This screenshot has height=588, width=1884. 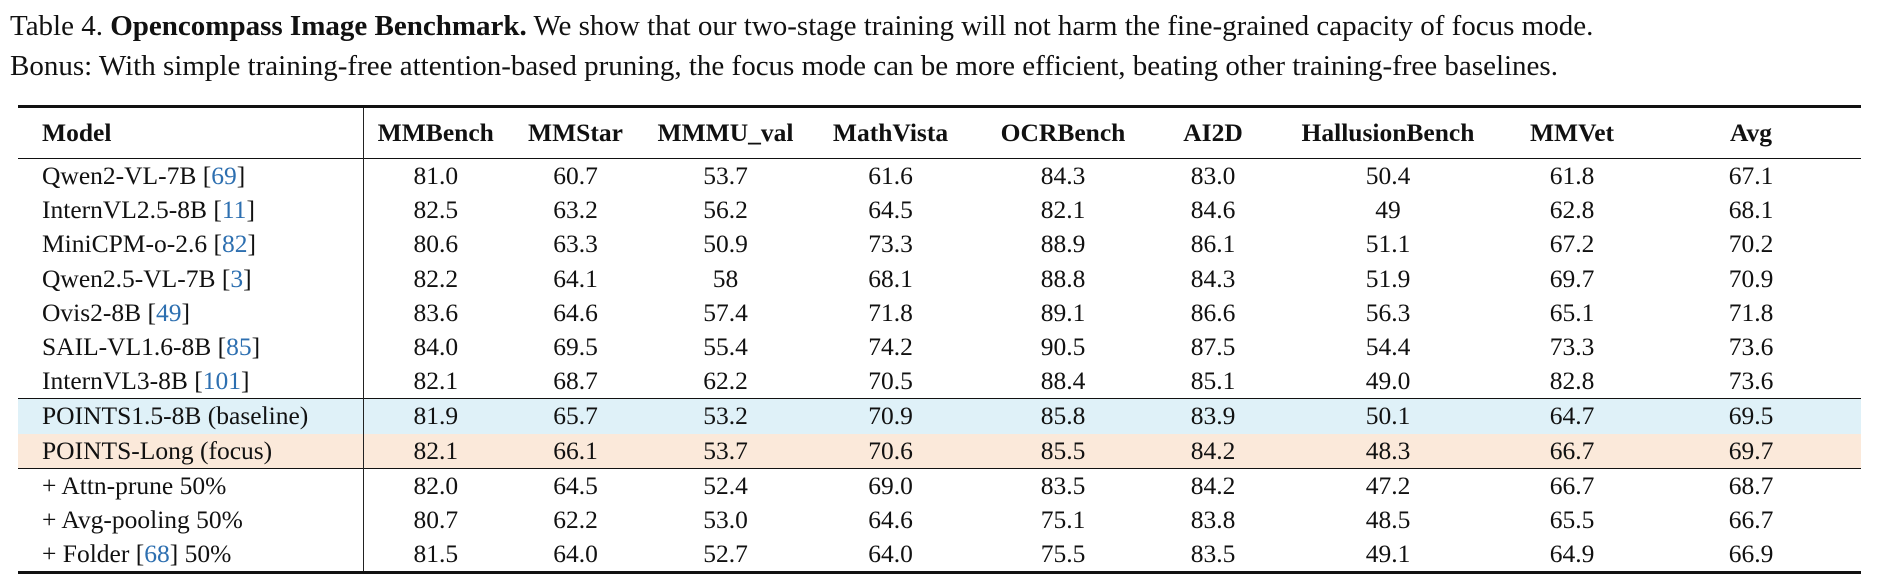 I want to click on score-cell: 67.1, so click(x=1751, y=176).